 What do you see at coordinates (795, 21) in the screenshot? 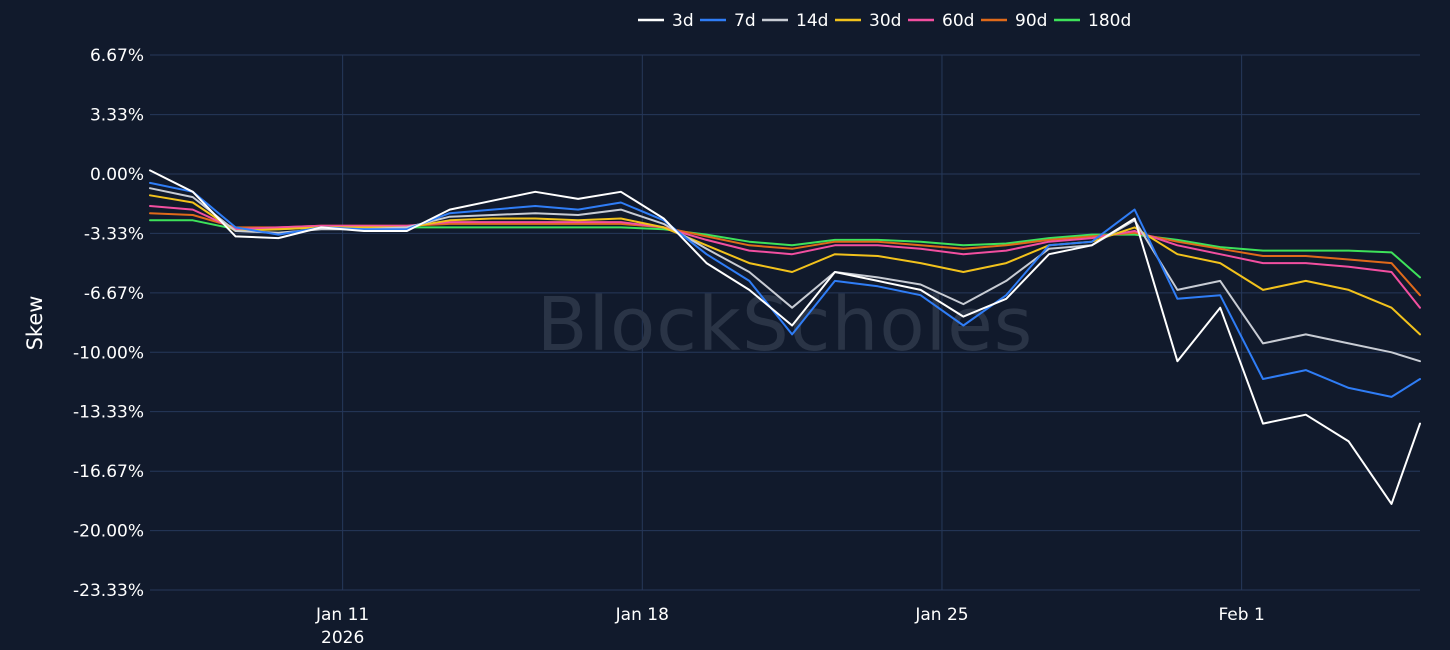
I see `legend-item-14d: 14d` at bounding box center [795, 21].